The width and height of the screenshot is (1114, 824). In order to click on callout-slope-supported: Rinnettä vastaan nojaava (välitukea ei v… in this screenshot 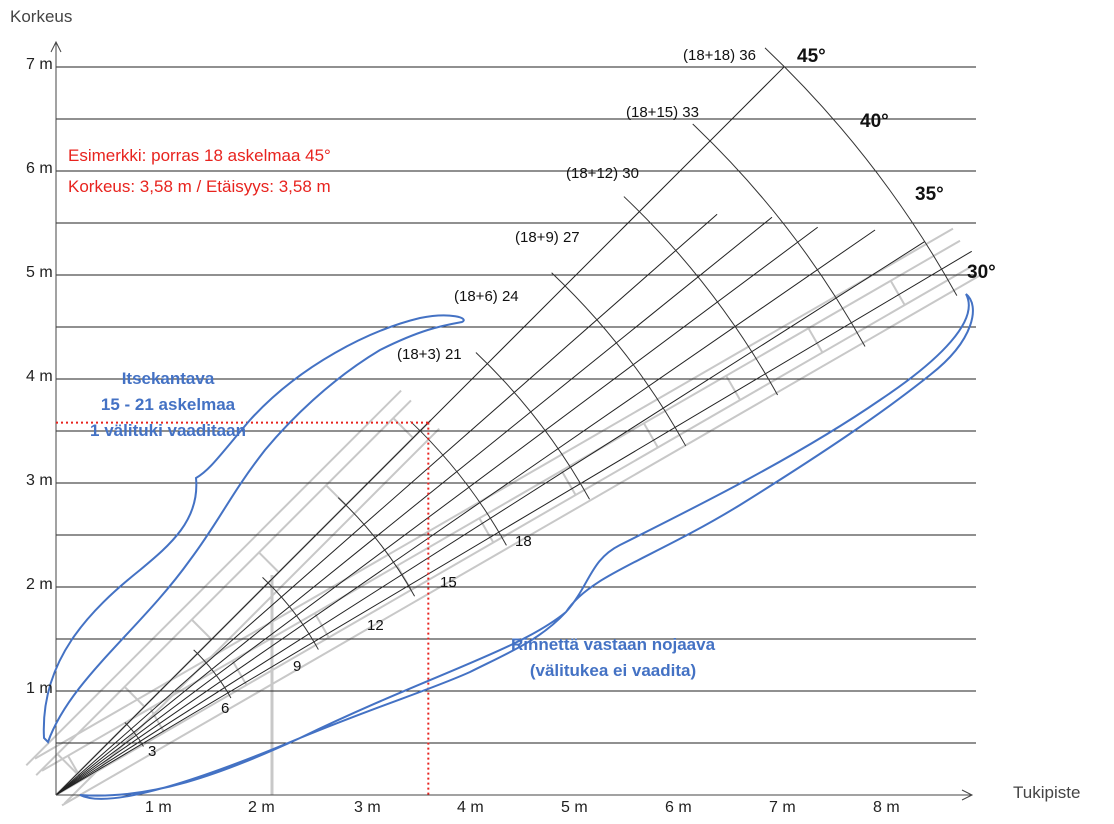, I will do `click(613, 658)`.